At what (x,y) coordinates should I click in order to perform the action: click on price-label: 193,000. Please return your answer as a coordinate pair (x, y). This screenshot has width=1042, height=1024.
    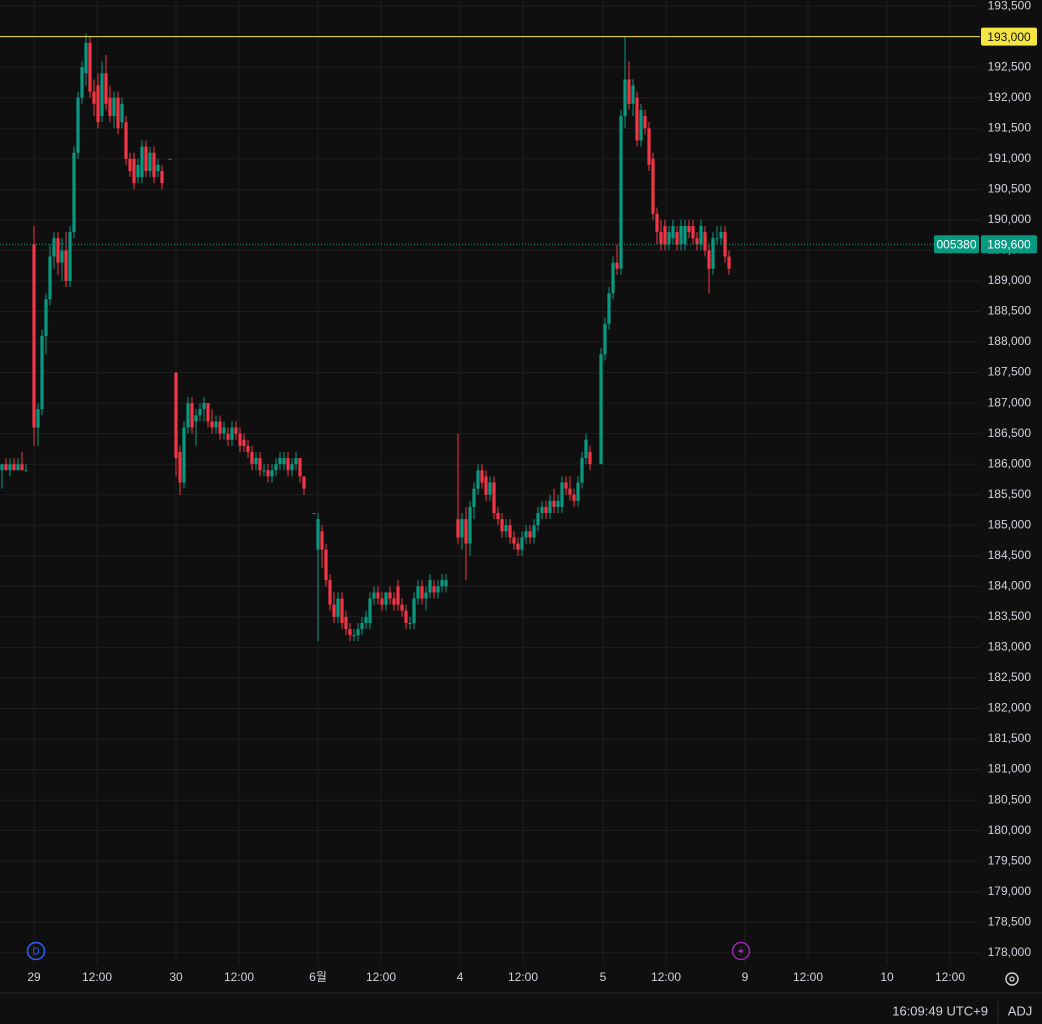
    Looking at the image, I should click on (1009, 37).